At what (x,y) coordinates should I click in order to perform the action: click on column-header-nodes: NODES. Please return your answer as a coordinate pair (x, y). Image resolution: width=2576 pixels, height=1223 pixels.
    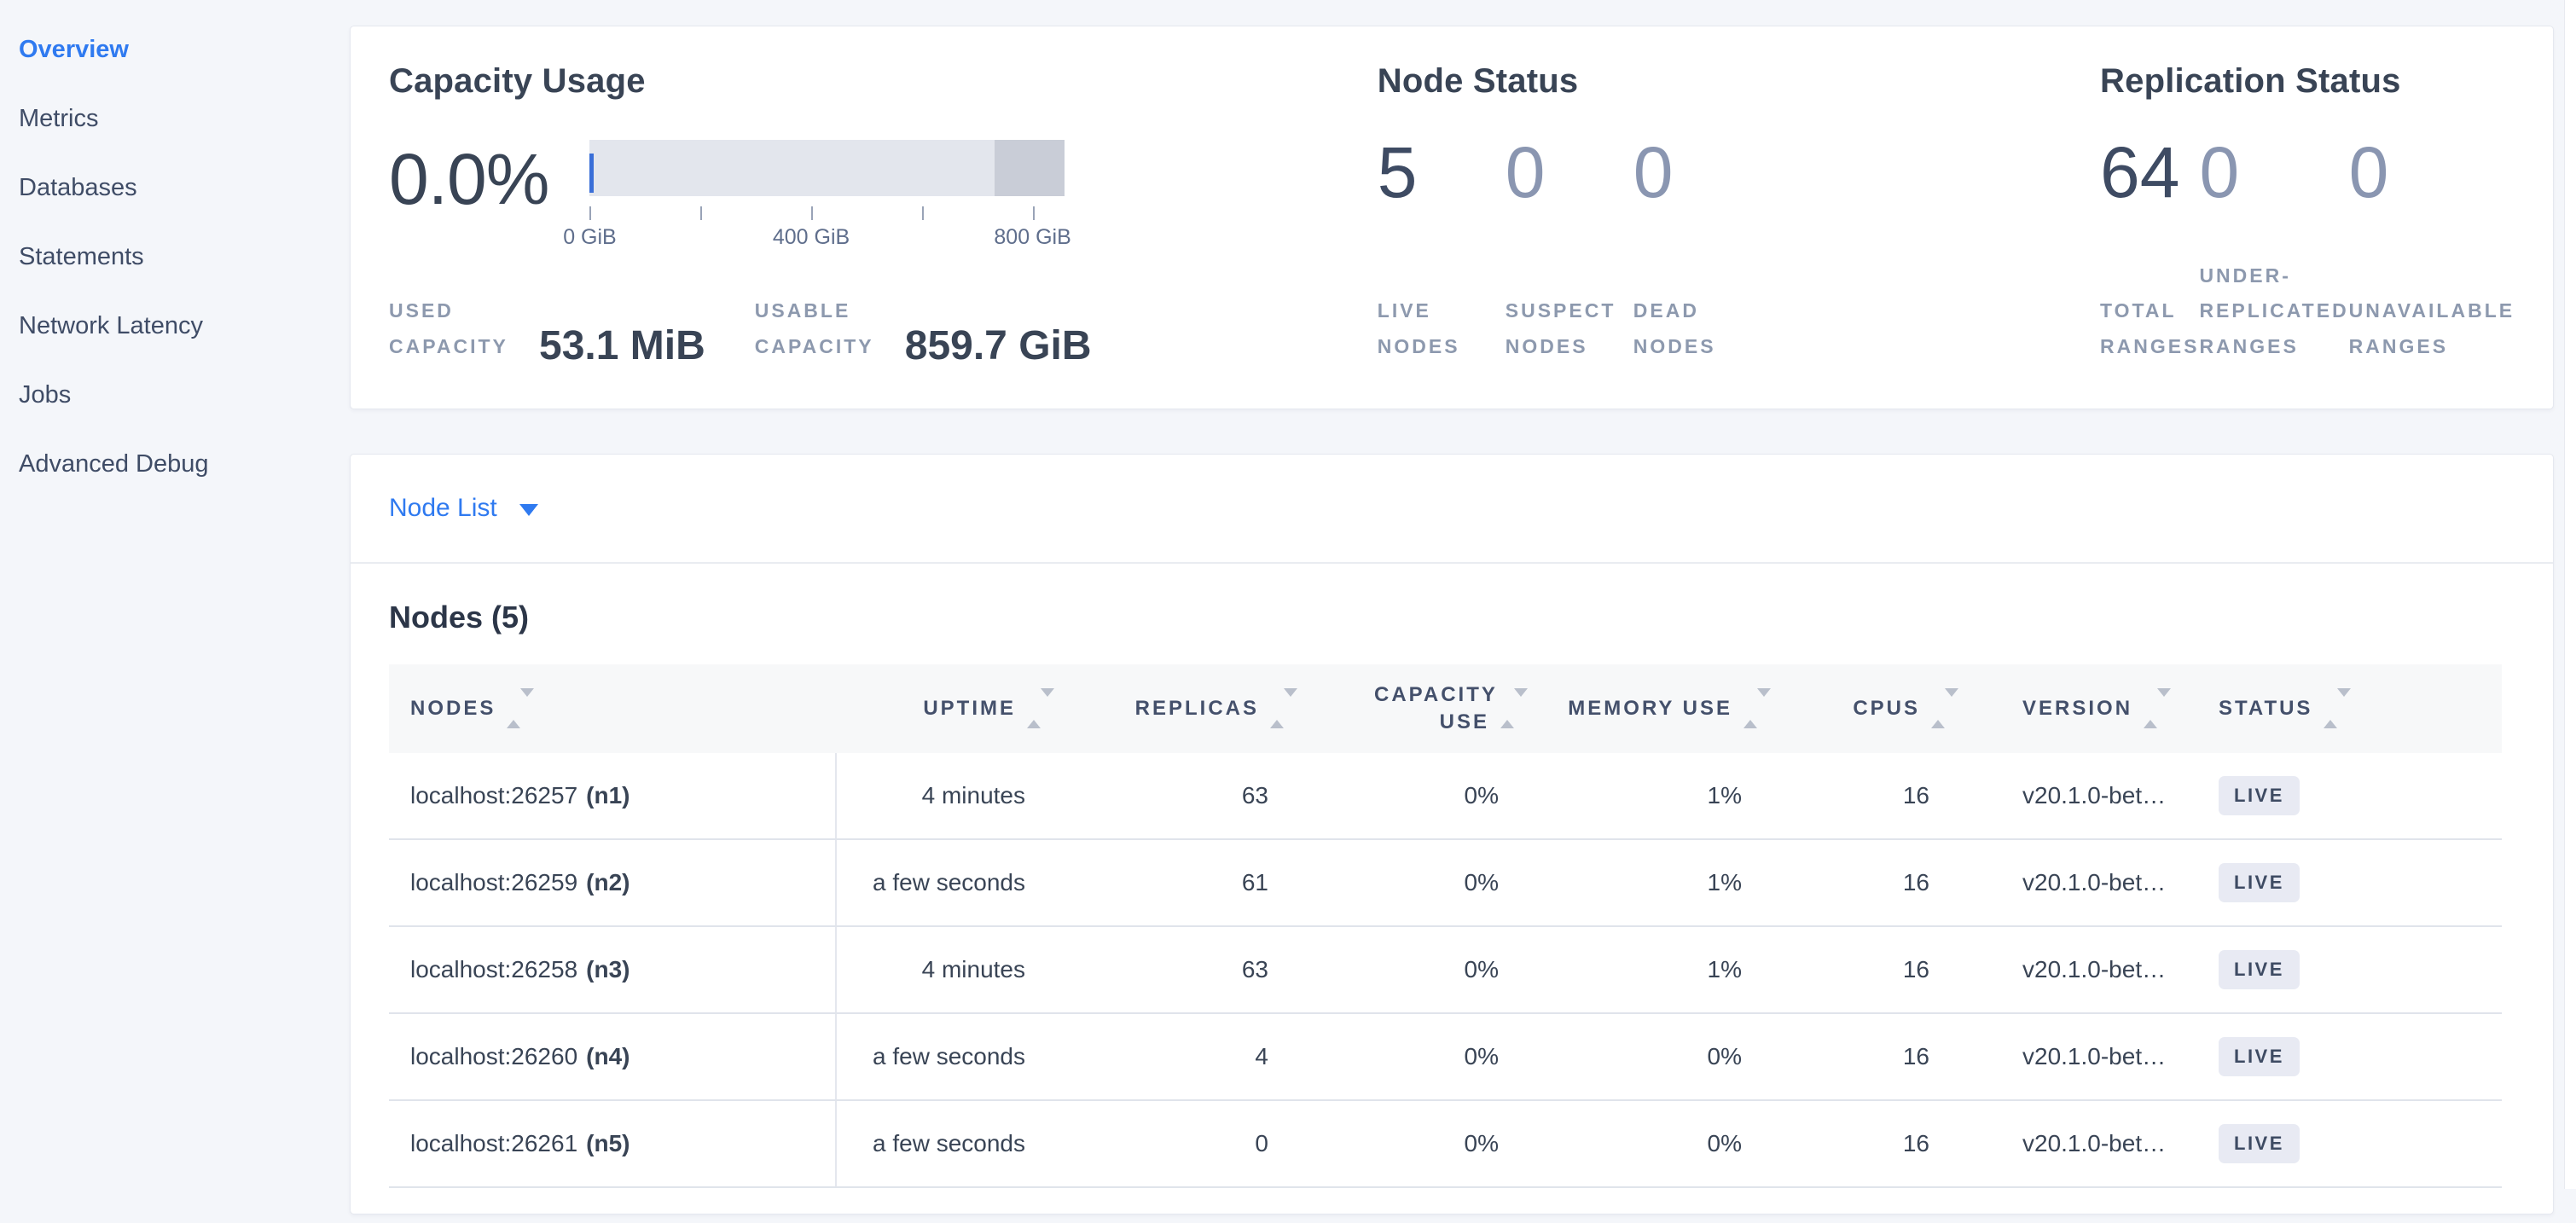
    Looking at the image, I should click on (613, 708).